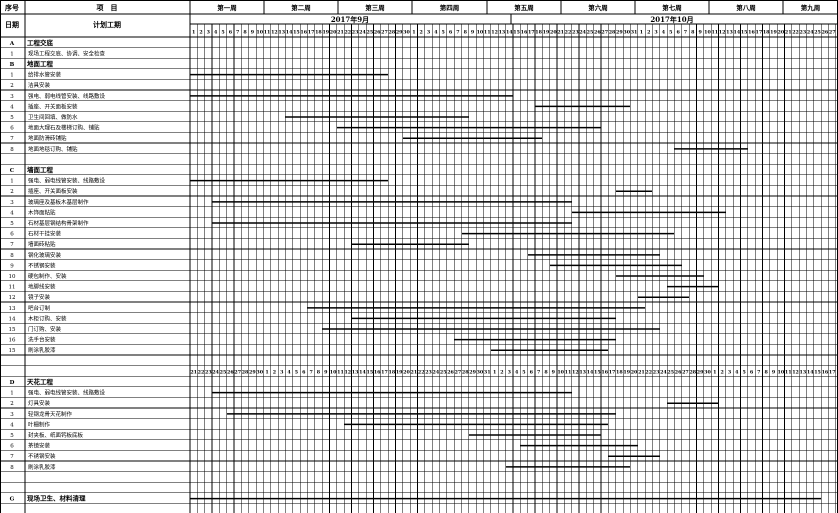 The height and width of the screenshot is (513, 838). Describe the element at coordinates (56, 435) in the screenshot. I see `task-name: 封夹板、纸面钙板底板` at that location.